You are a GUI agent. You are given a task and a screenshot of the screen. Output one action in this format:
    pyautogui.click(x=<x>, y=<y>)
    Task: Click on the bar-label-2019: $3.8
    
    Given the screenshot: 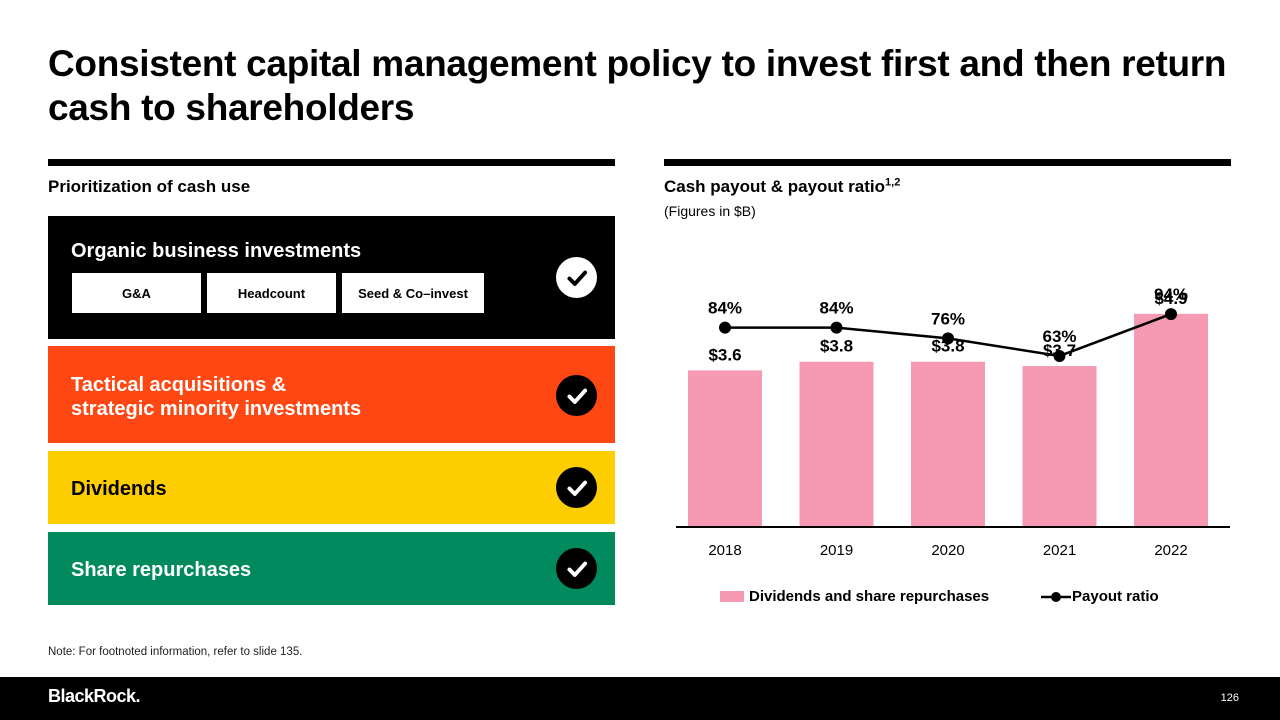 What is the action you would take?
    pyautogui.click(x=836, y=346)
    